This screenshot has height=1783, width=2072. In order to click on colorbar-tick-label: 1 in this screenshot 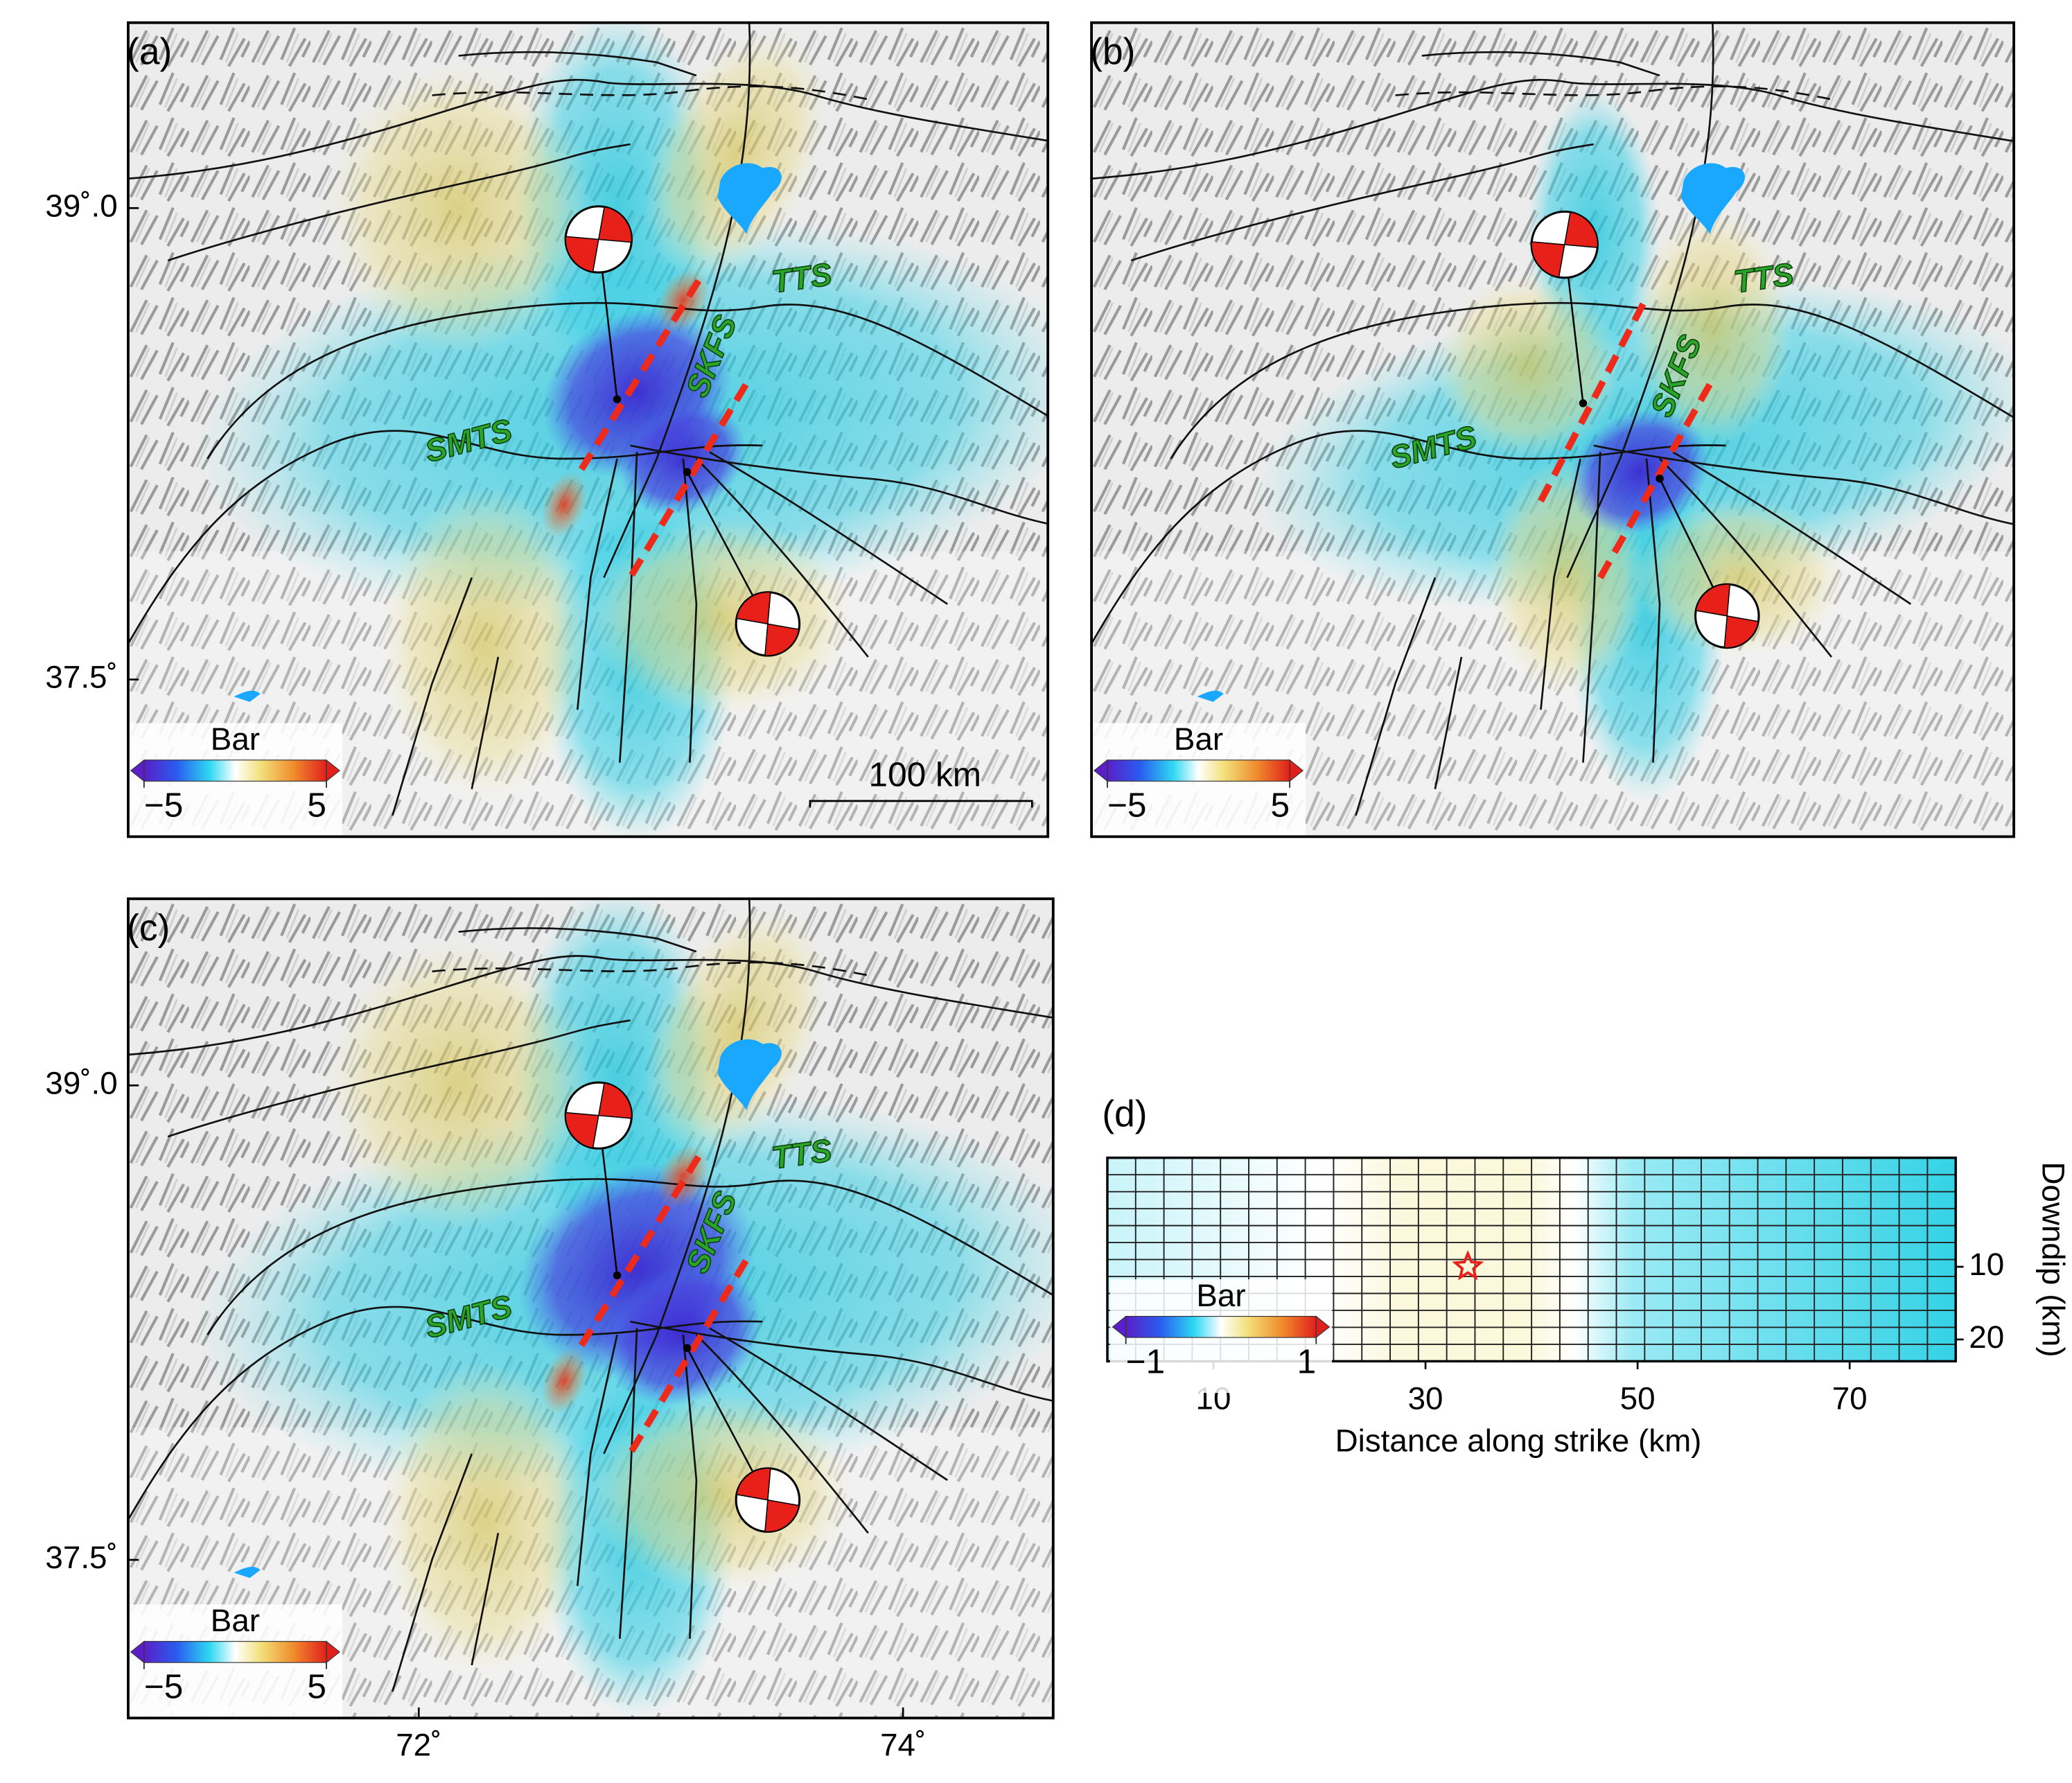, I will do `click(1307, 1361)`.